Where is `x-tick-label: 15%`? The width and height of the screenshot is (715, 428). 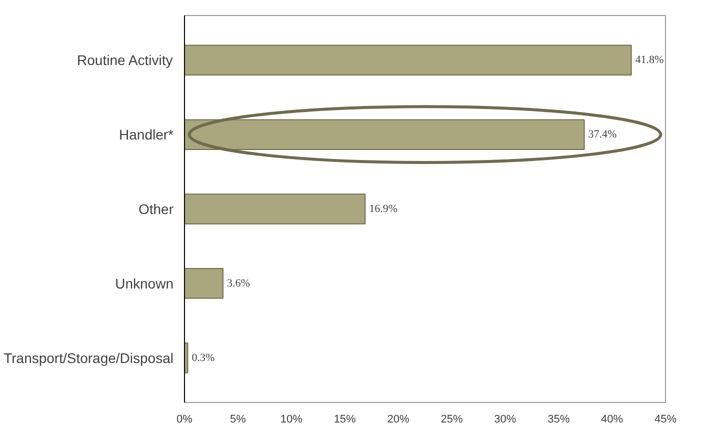 x-tick-label: 15% is located at coordinates (345, 420).